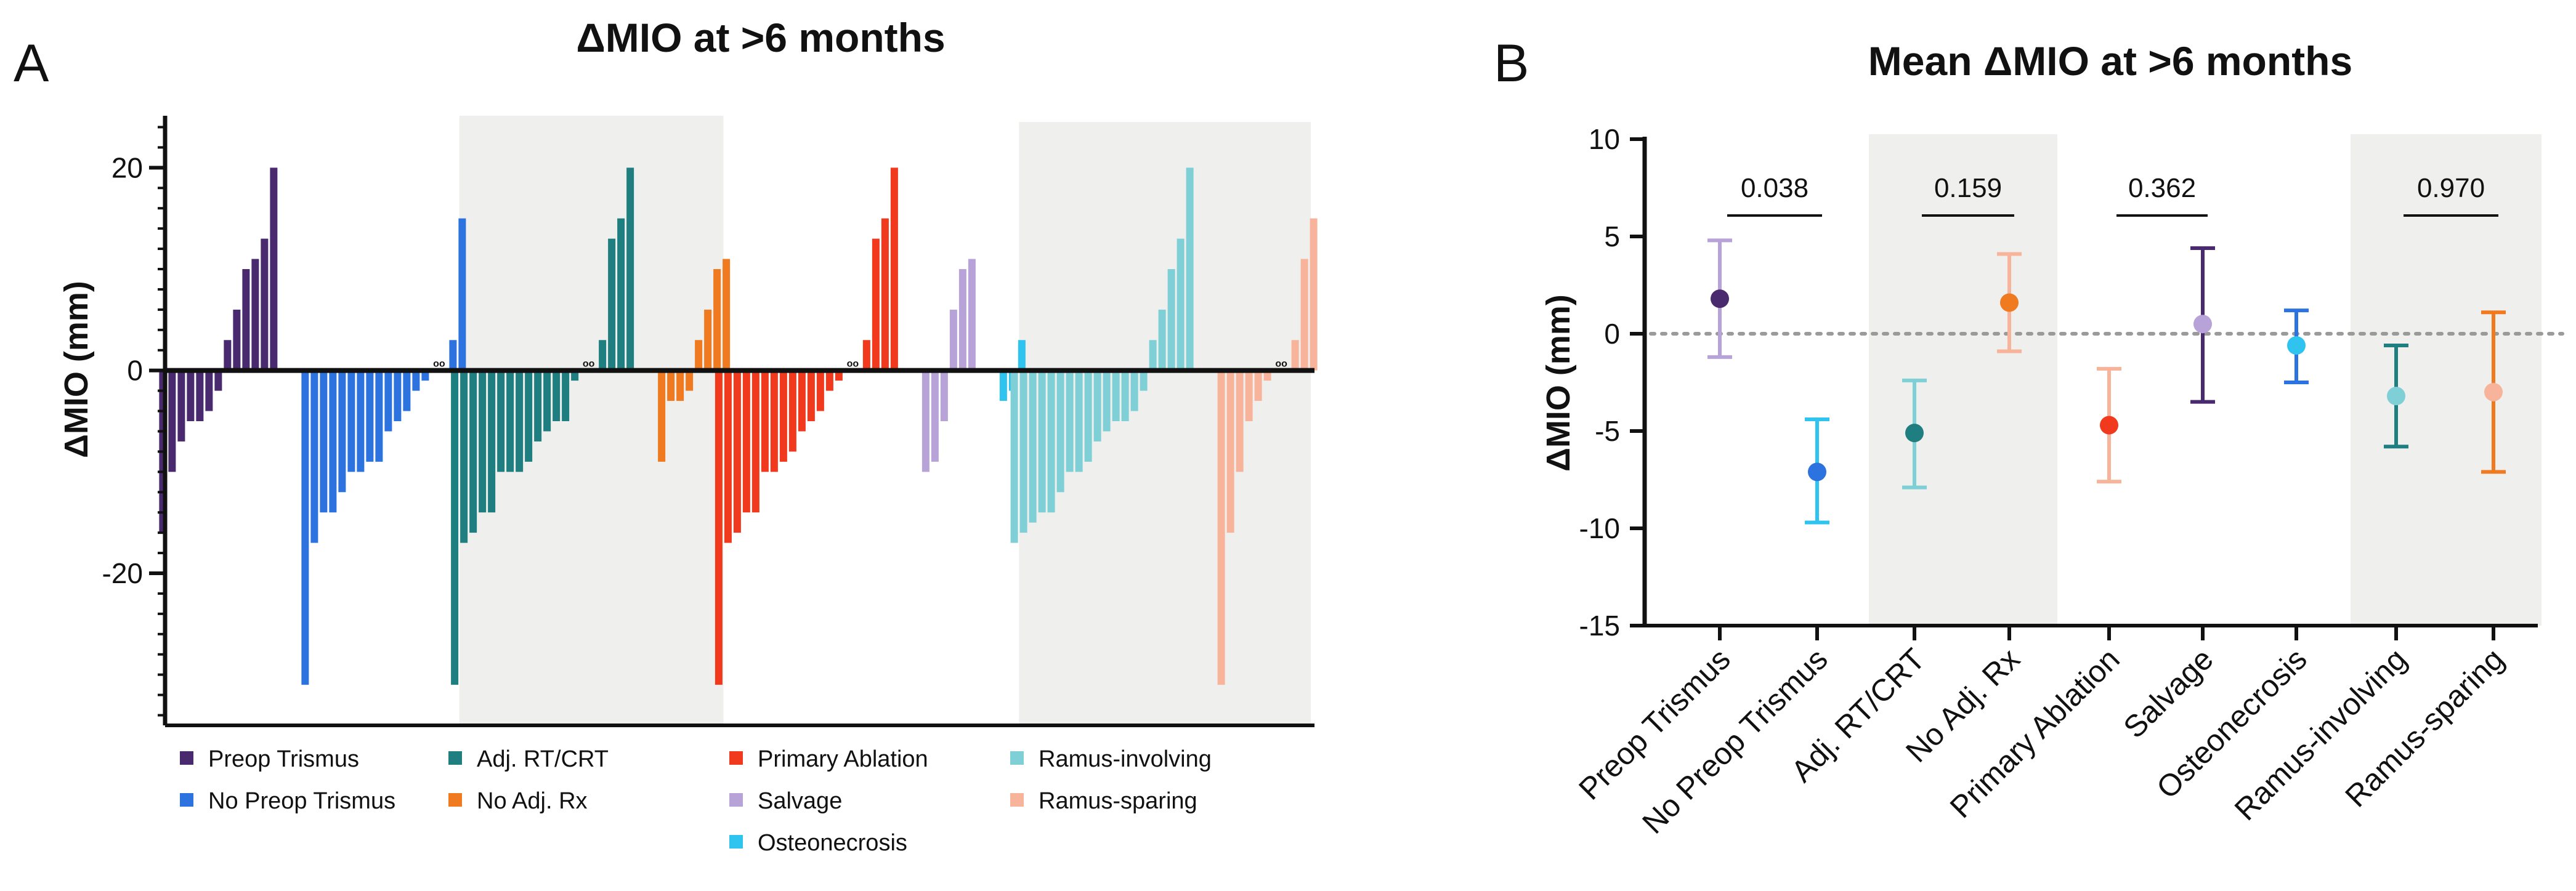 The width and height of the screenshot is (2576, 891). I want to click on zero-marker-primary-ablation: oo, so click(853, 364).